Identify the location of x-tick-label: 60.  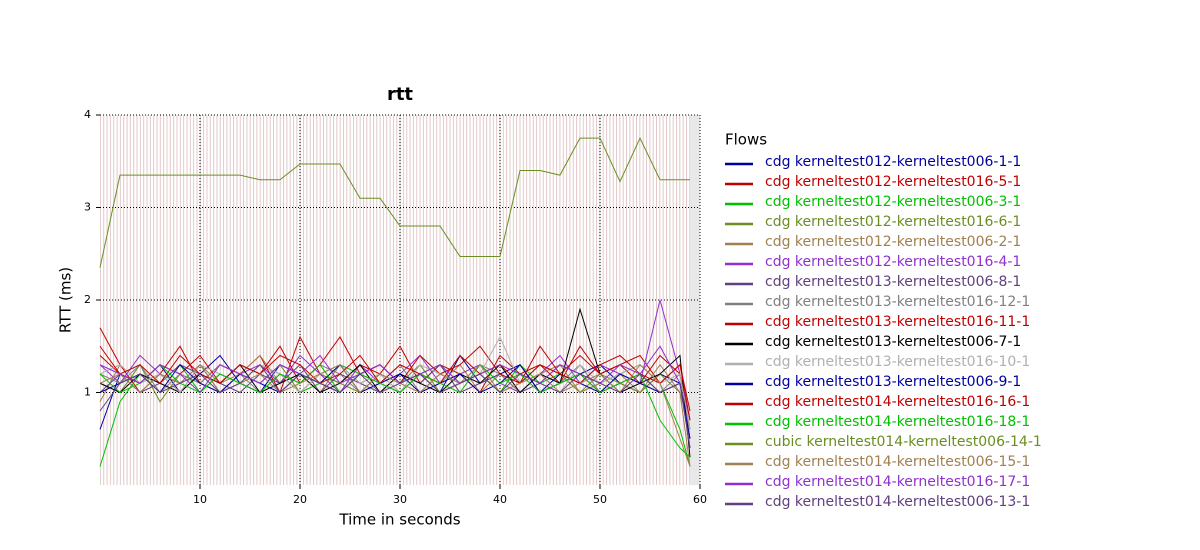
(700, 499).